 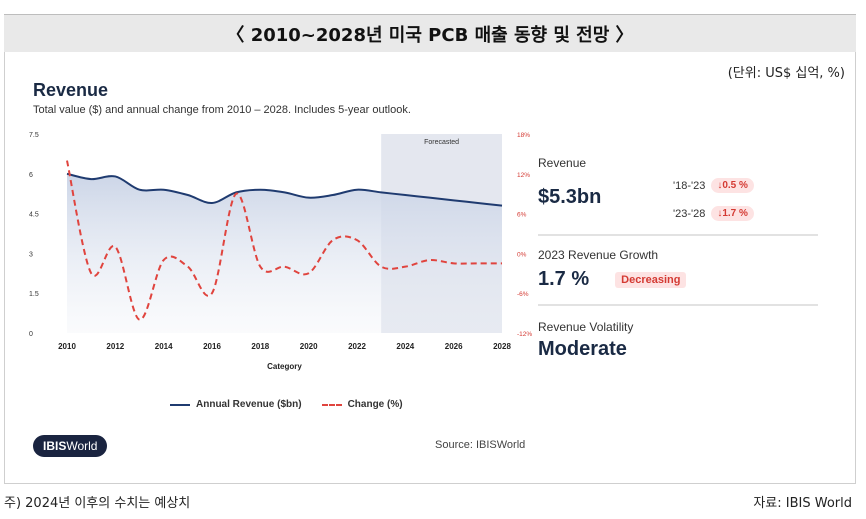 I want to click on x-tick: 2028, so click(x=502, y=346).